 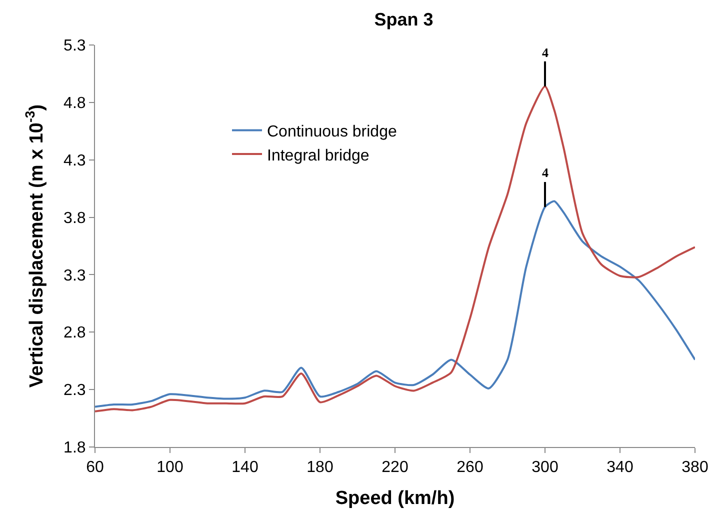 What do you see at coordinates (395, 498) in the screenshot?
I see `x-axis-title: Speed (km/h)` at bounding box center [395, 498].